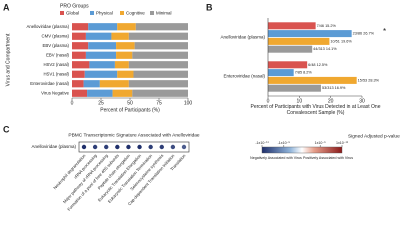 The height and width of the screenshot is (250, 400). Describe the element at coordinates (101, 103) in the screenshot. I see `x-tick-label: 25` at that location.